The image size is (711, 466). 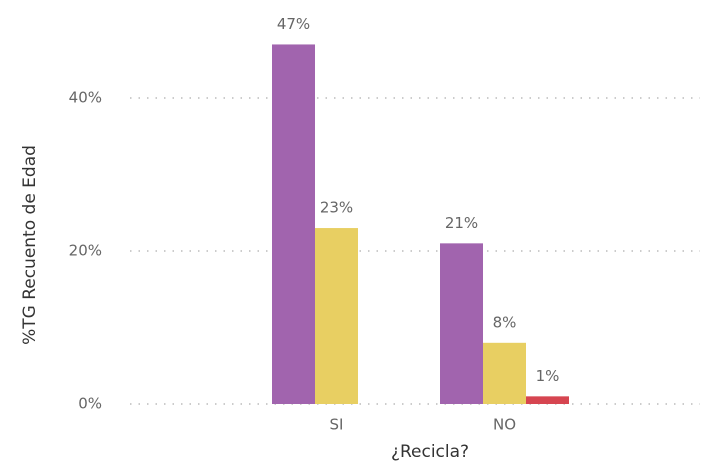 I want to click on data-label: 21%, so click(x=461, y=223).